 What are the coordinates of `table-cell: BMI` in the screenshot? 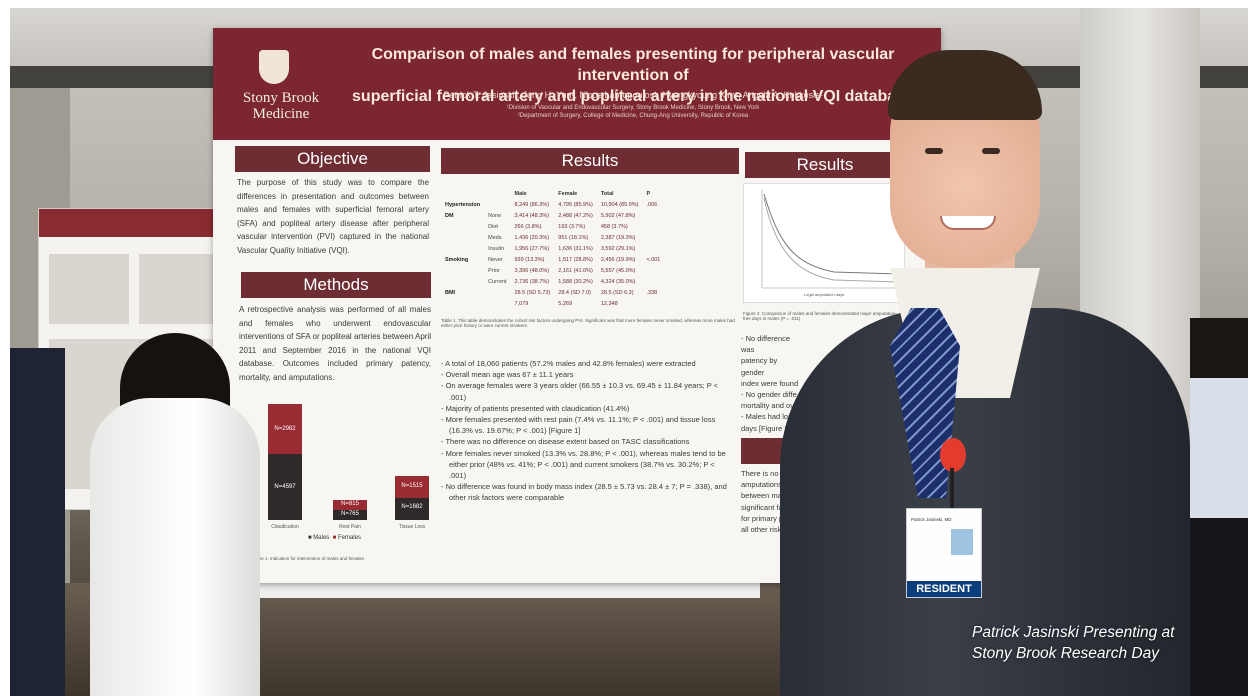 It's located at (450, 292).